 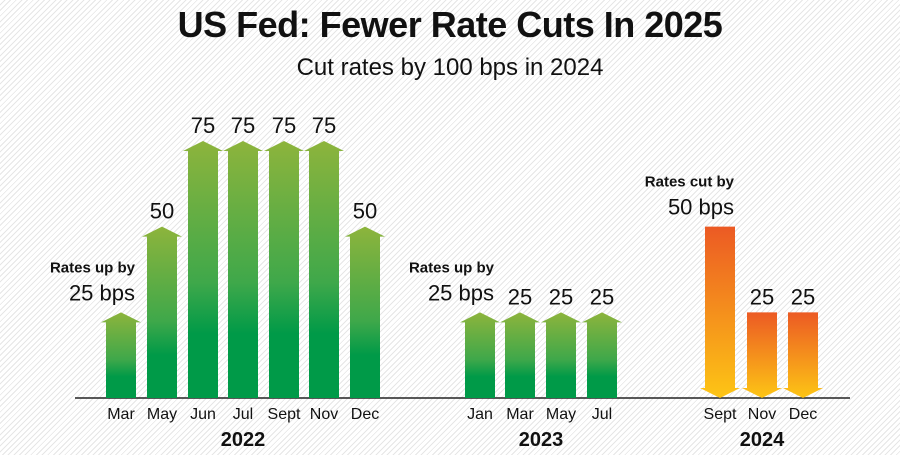 I want to click on annotation-line1: Rates cut by, so click(x=690, y=182).